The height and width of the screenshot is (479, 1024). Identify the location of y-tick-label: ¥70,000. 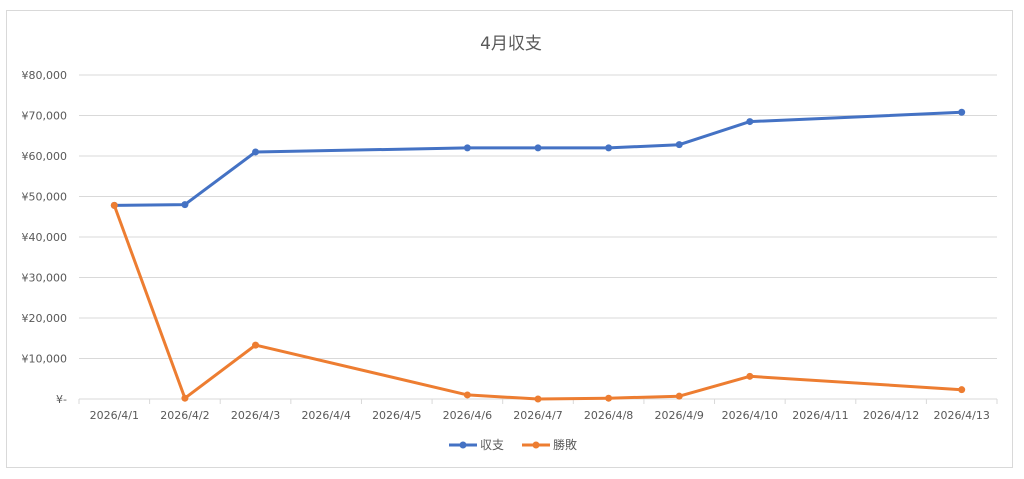
(45, 116).